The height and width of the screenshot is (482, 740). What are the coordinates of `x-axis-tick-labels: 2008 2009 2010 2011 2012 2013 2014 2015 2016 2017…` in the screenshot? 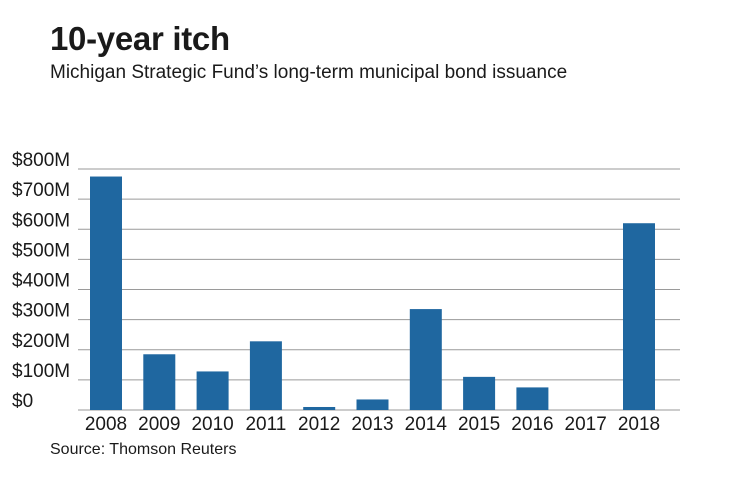 It's located at (372, 424).